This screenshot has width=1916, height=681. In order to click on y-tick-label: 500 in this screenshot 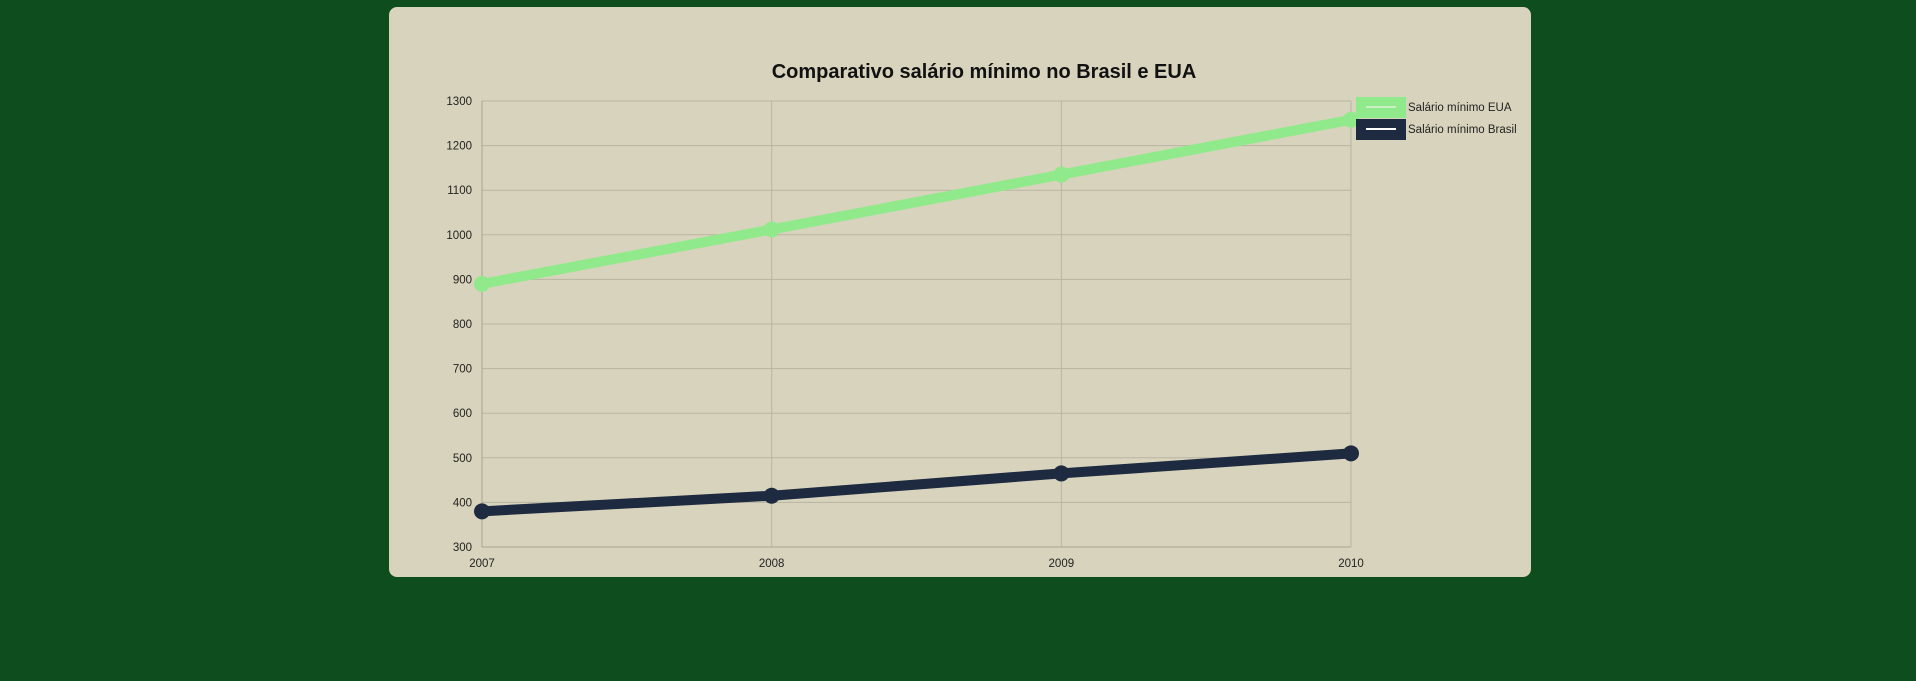, I will do `click(462, 459)`.